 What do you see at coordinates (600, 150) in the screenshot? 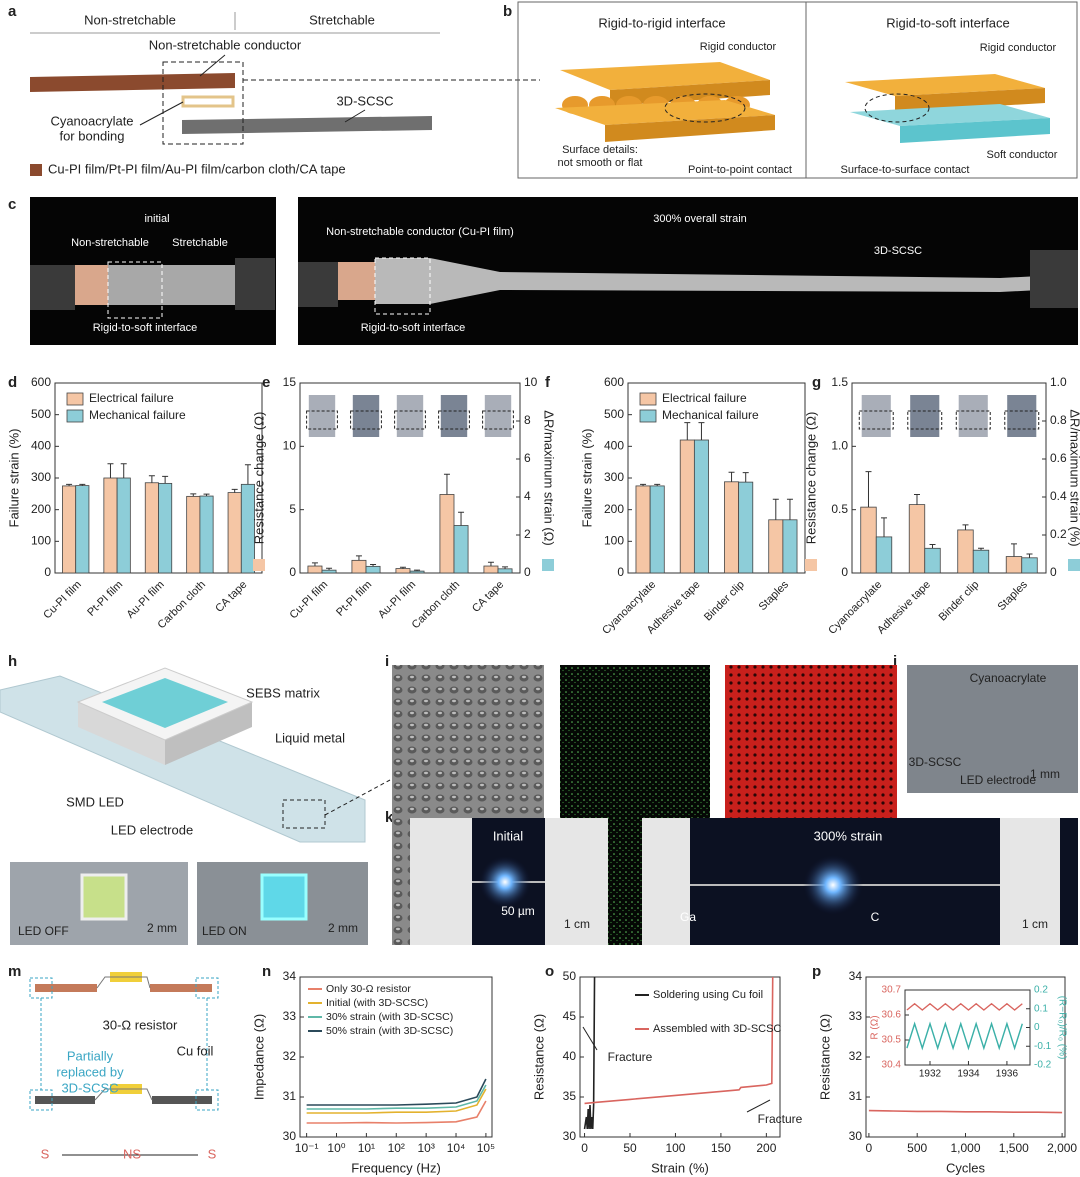
I see `label: Surface details:` at bounding box center [600, 150].